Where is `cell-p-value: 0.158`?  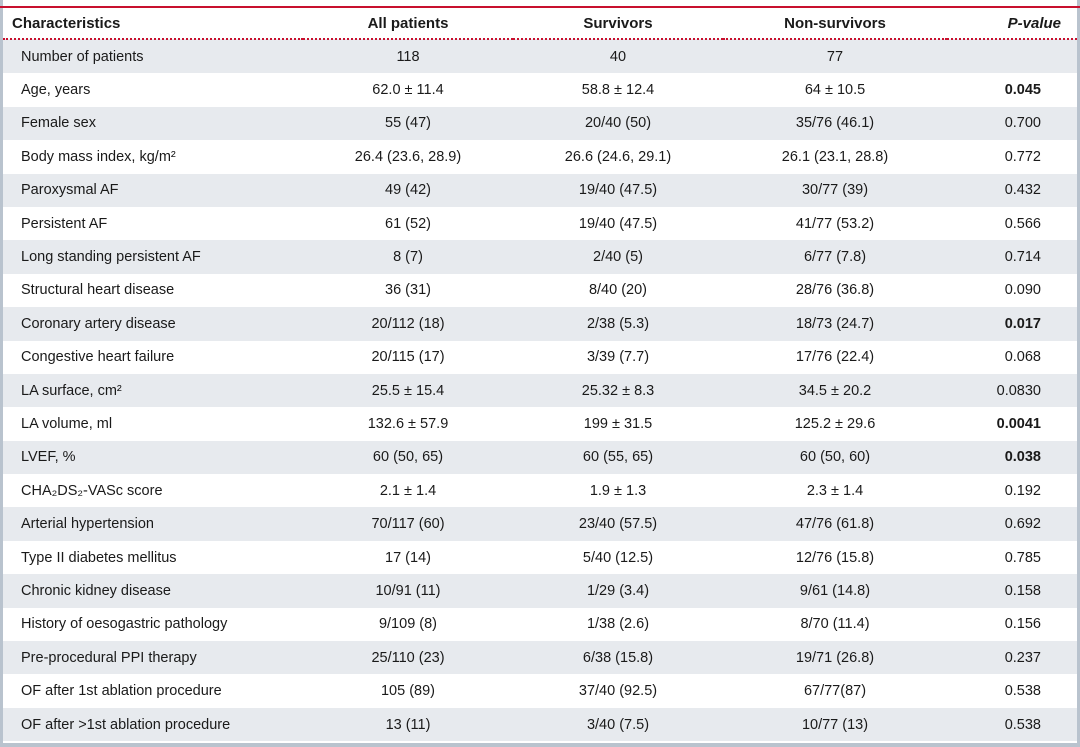 cell-p-value: 0.158 is located at coordinates (1012, 591).